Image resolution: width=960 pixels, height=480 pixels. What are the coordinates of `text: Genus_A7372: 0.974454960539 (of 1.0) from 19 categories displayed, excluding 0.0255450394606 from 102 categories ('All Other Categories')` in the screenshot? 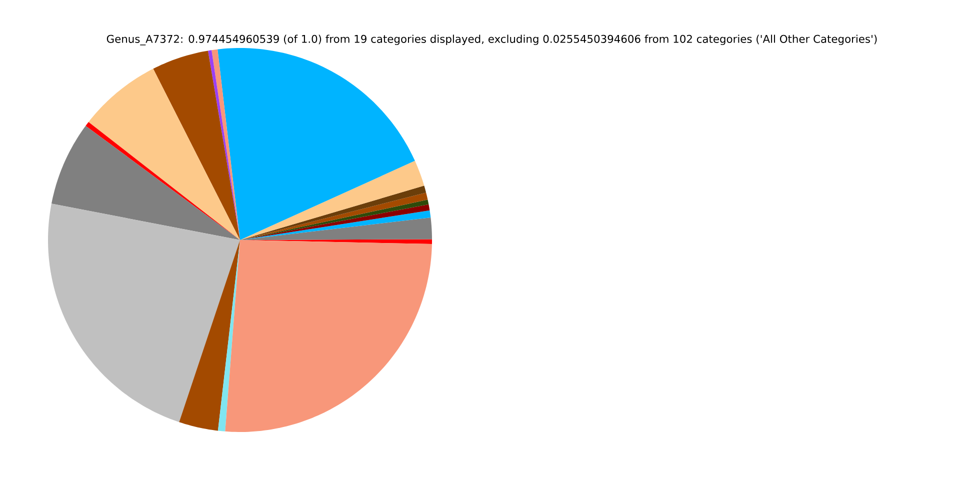 It's located at (491, 40).